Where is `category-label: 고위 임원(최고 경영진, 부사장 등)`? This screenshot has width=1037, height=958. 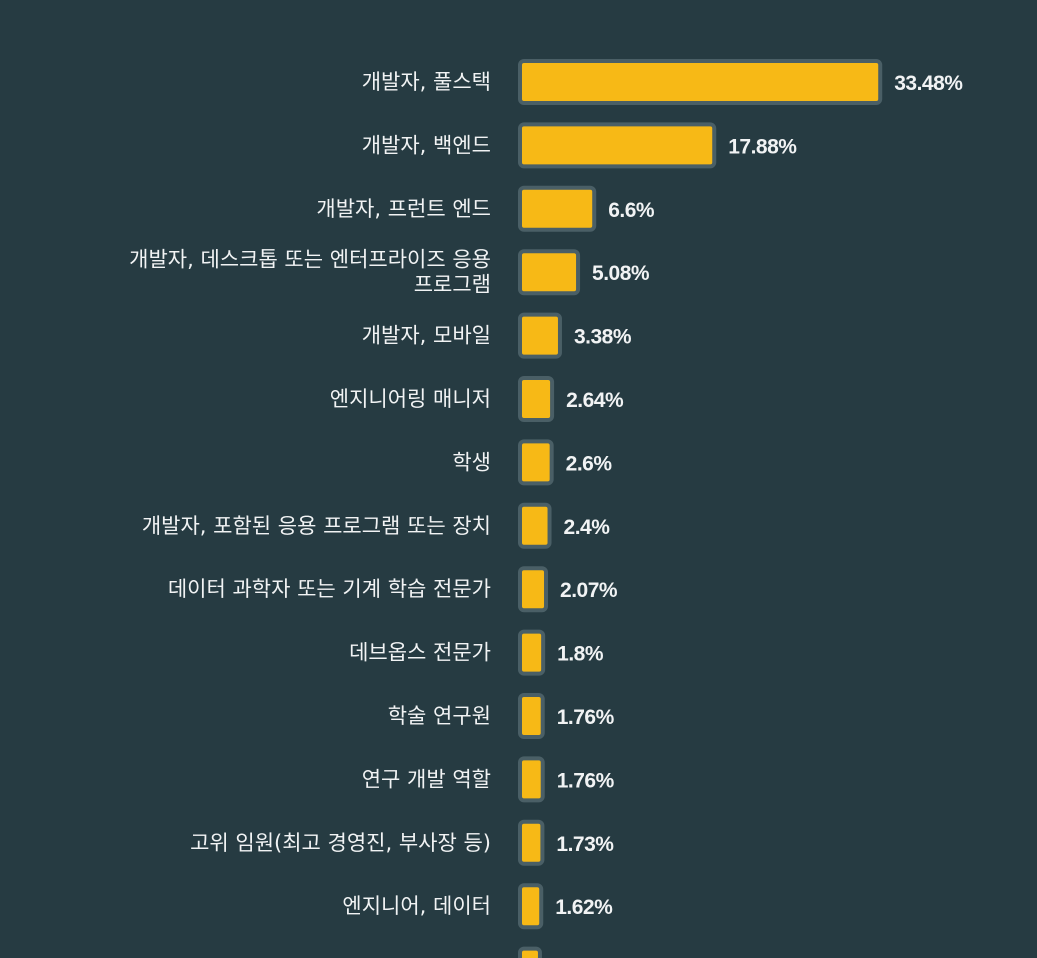
category-label: 고위 임원(최고 경영진, 부사장 등) is located at coordinates (340, 843).